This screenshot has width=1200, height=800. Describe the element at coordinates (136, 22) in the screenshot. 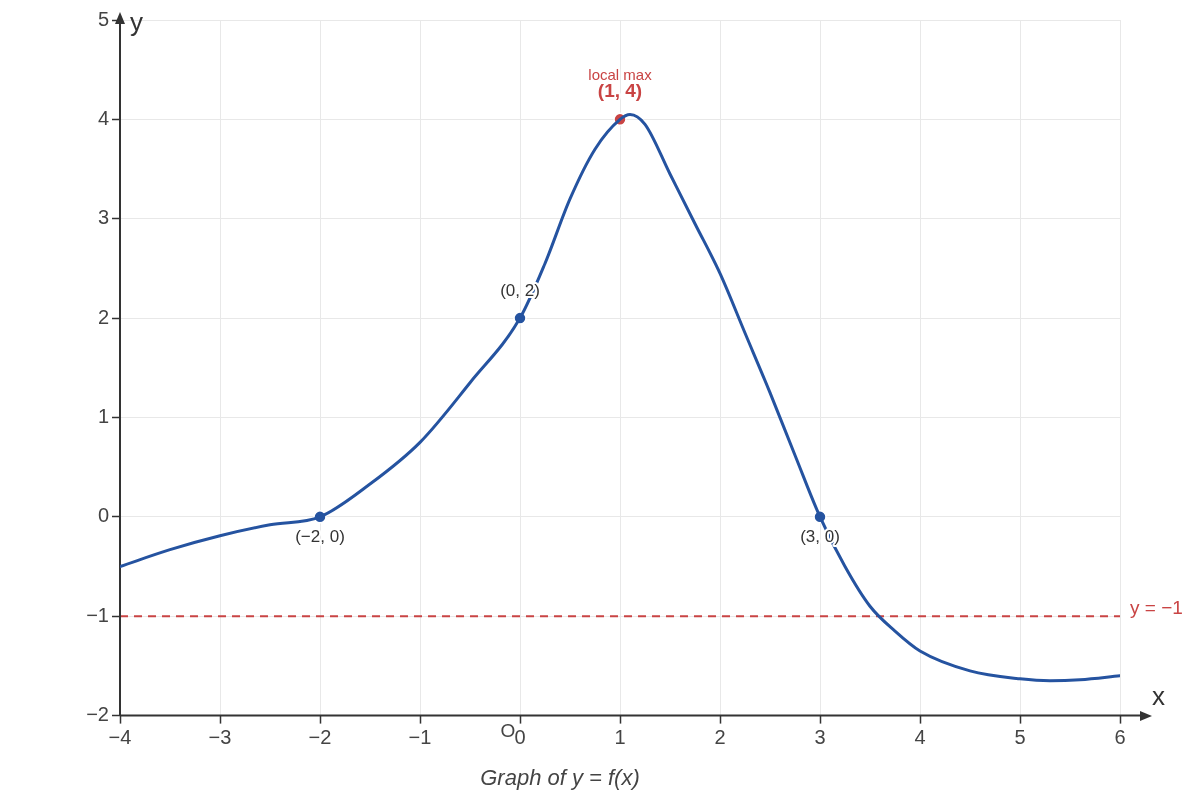

I see `y-axis-title: y` at that location.